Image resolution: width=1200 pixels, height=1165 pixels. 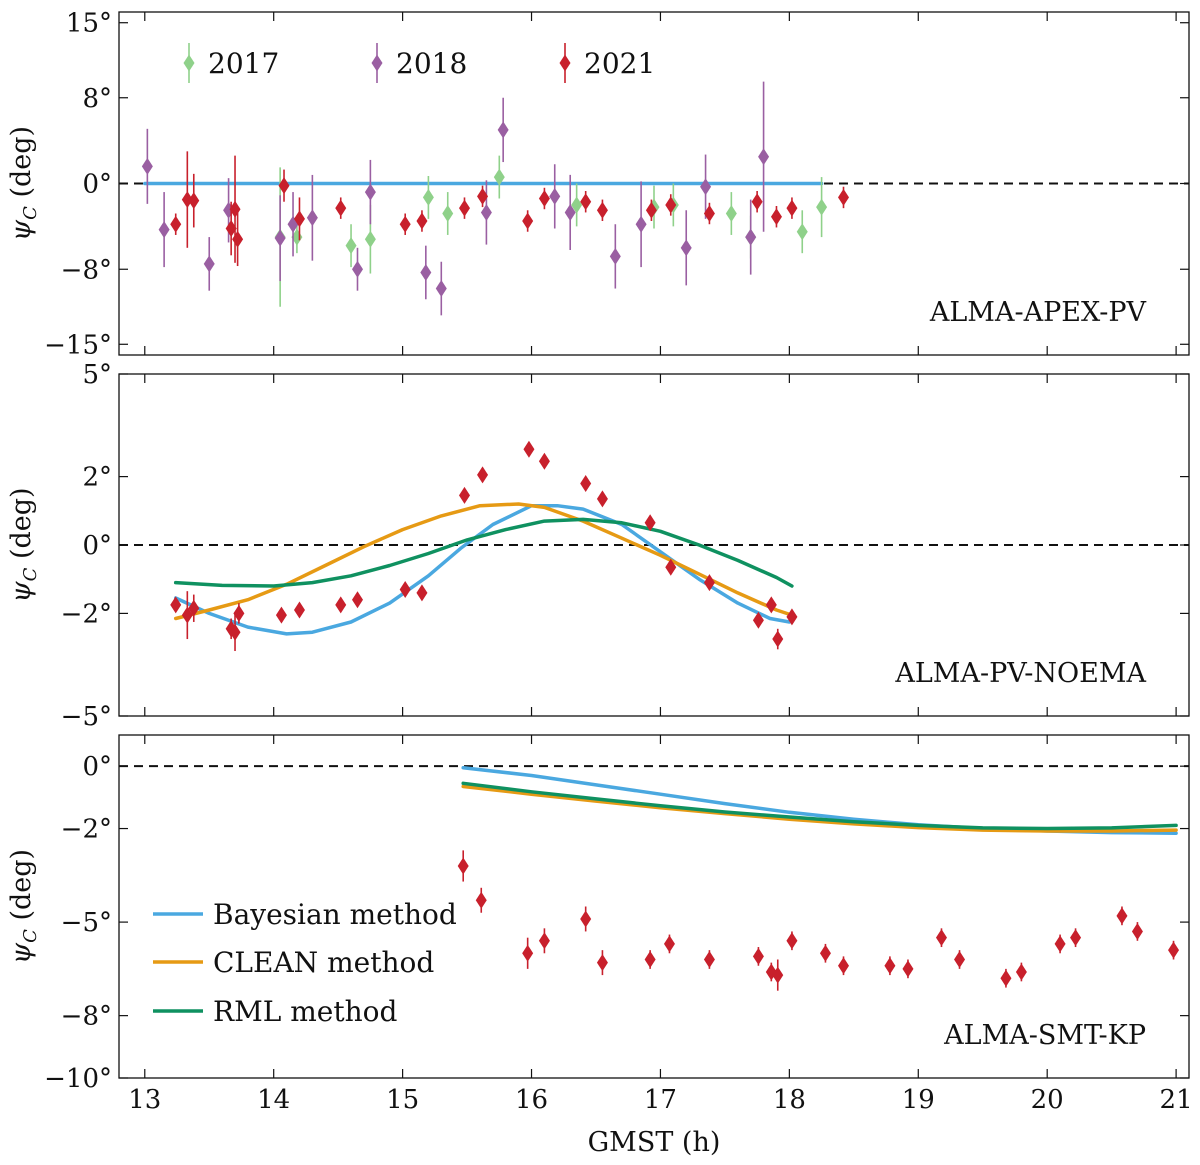 I want to click on legend-years: 2017 2018 2021, so click(x=419, y=63).